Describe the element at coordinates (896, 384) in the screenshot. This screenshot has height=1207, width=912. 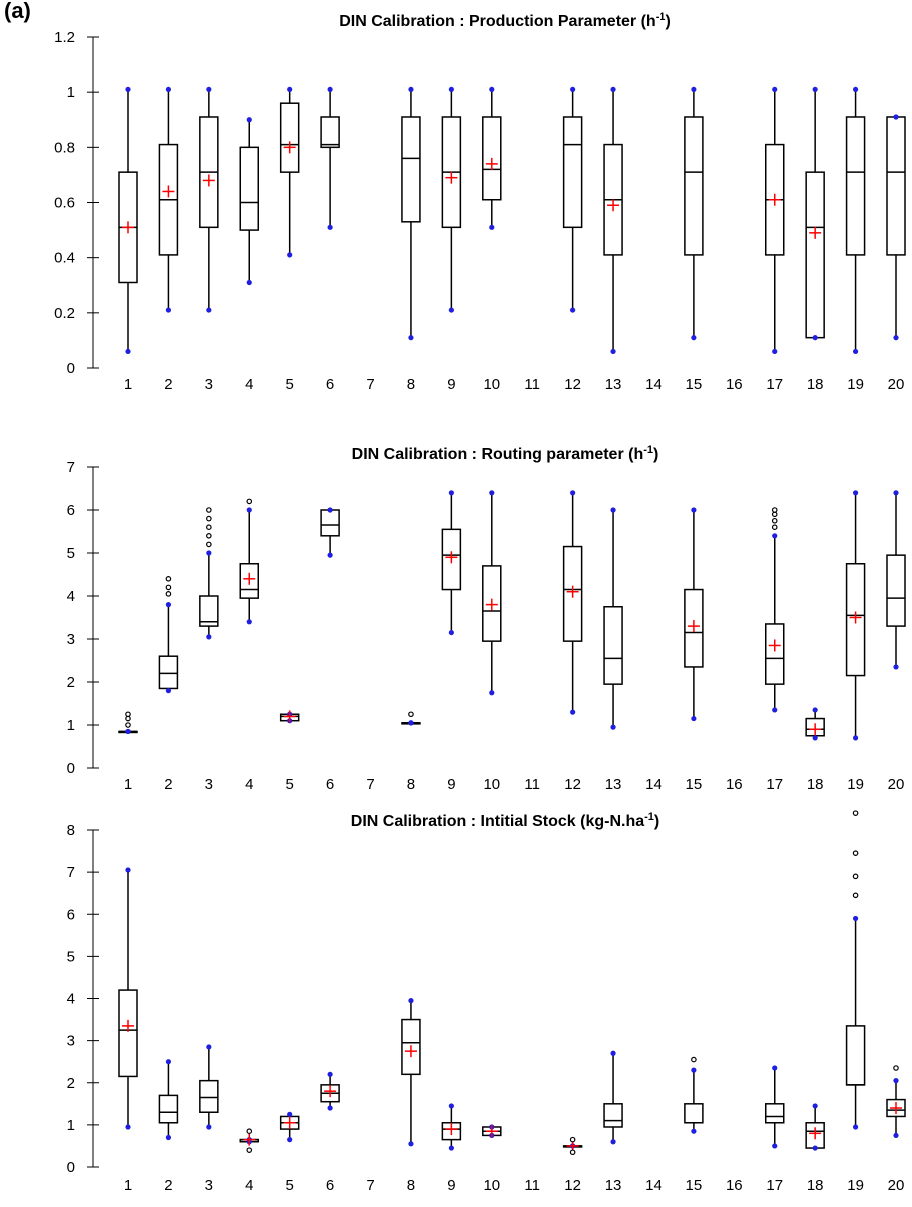
I see `x-tick-label: 20` at that location.